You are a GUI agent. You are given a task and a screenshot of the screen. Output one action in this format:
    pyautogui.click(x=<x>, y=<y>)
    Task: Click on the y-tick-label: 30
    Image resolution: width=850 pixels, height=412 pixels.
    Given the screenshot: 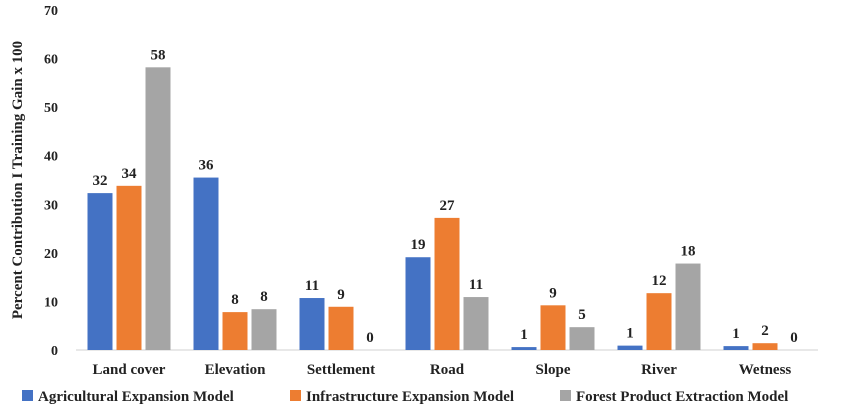 What is the action you would take?
    pyautogui.click(x=51, y=205)
    